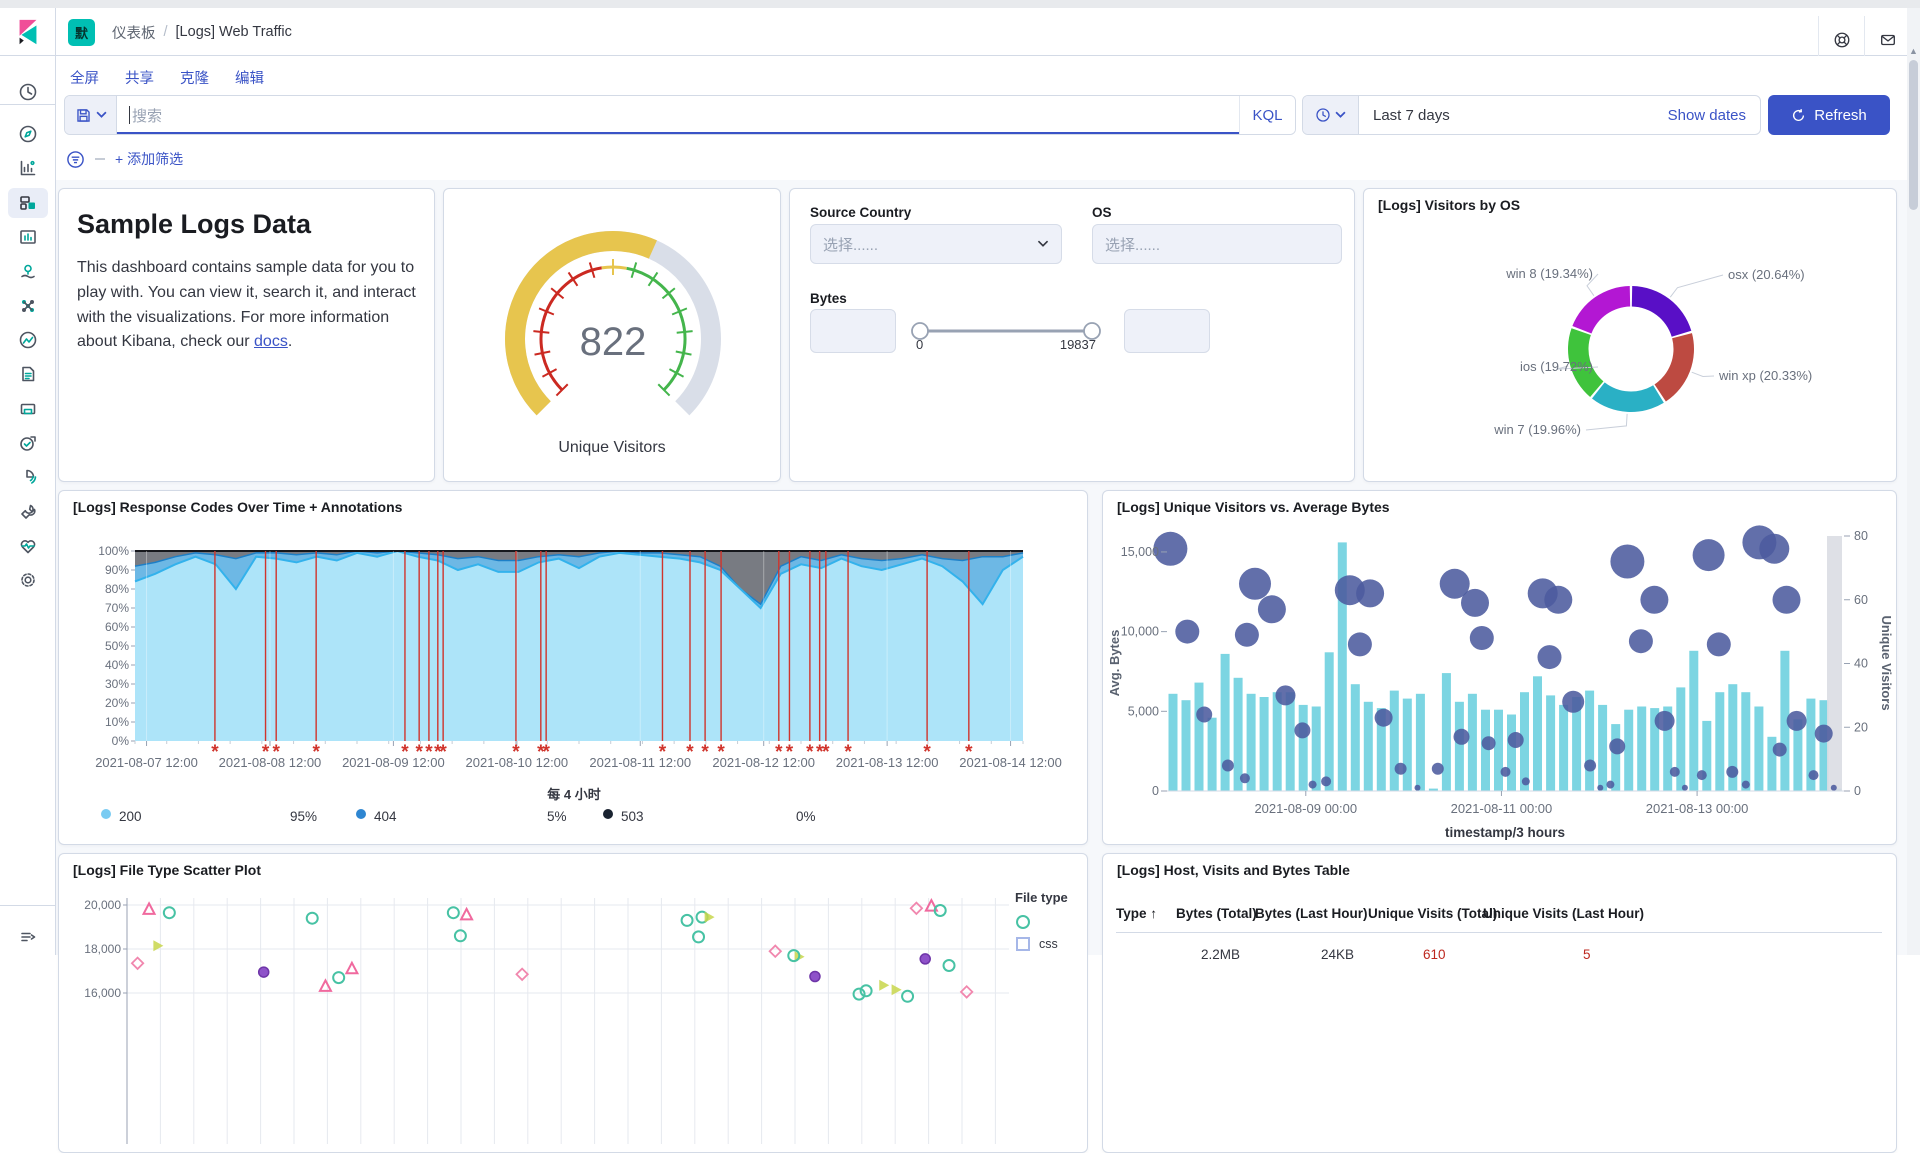 This screenshot has height=1153, width=1920. Describe the element at coordinates (28, 168) in the screenshot. I see `sidebar-item-visualize` at that location.